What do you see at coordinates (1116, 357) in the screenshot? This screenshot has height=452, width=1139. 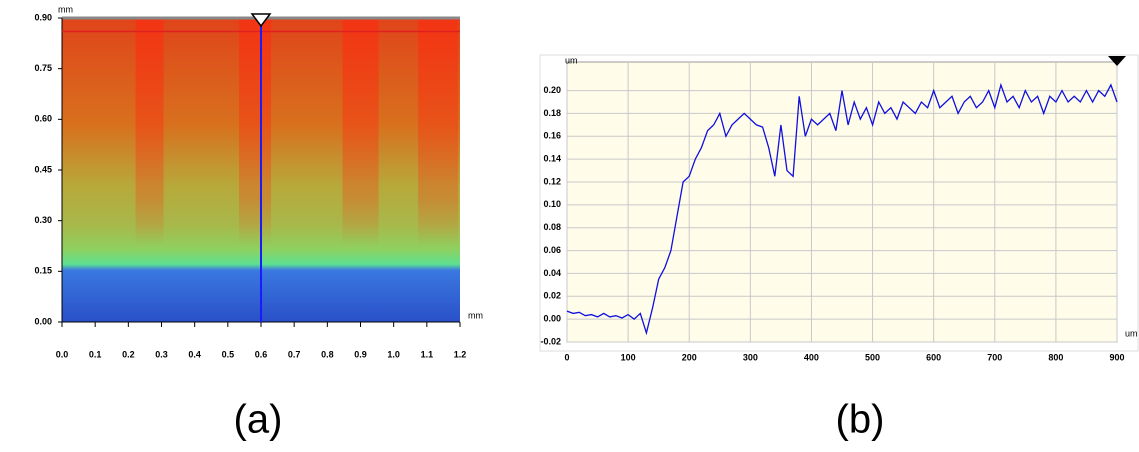 I see `x-tick-label: 900` at bounding box center [1116, 357].